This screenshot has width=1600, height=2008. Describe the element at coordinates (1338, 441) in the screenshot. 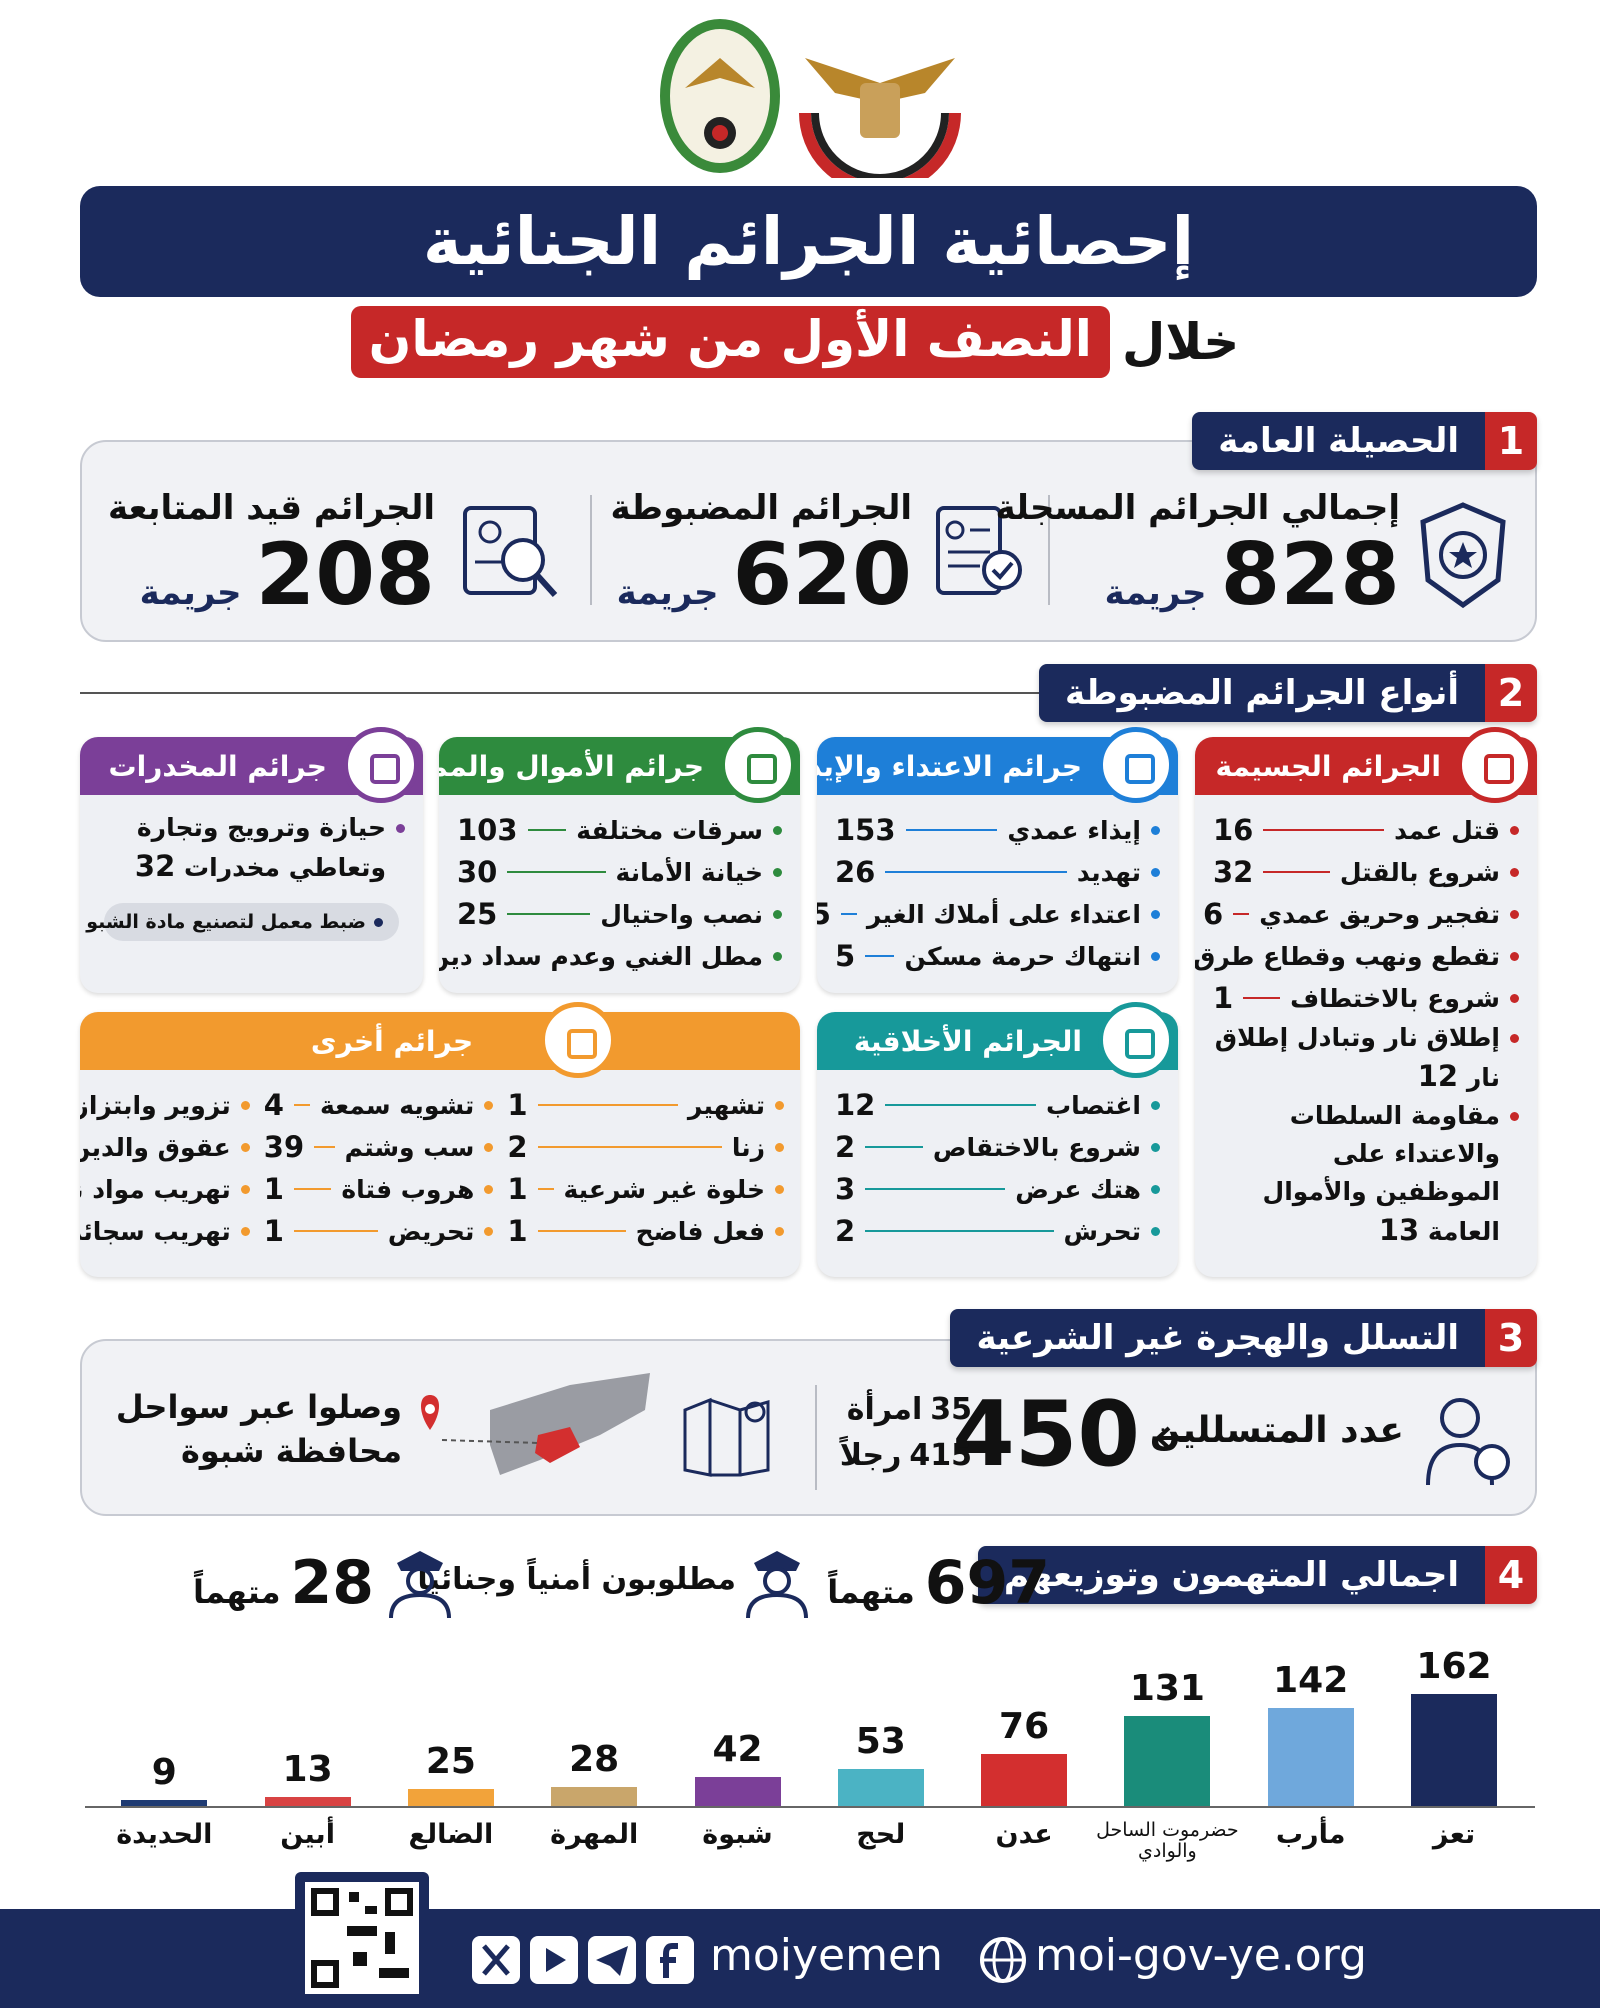

I see `section-title: الحصيلة العامة` at that location.